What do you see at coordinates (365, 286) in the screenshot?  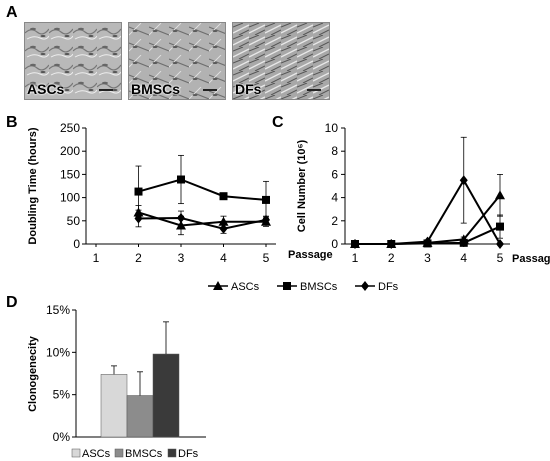 I see `legend-dfs-marker` at bounding box center [365, 286].